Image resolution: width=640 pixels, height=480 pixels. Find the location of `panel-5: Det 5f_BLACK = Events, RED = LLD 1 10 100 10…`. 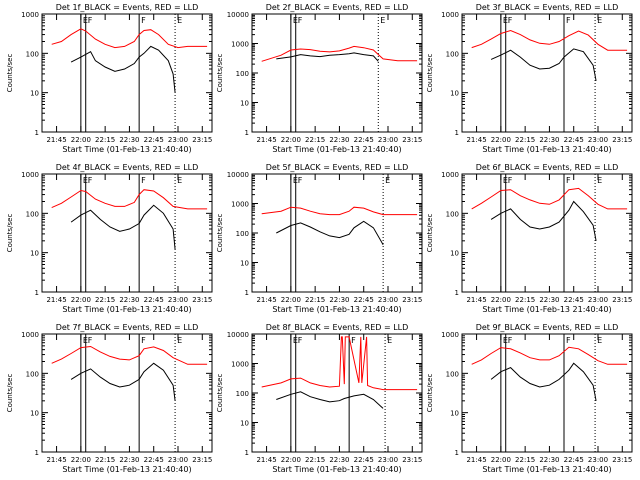

panel-5: Det 5f_BLACK = Events, RED = LLD 1 10 100 10… is located at coordinates (319, 238).